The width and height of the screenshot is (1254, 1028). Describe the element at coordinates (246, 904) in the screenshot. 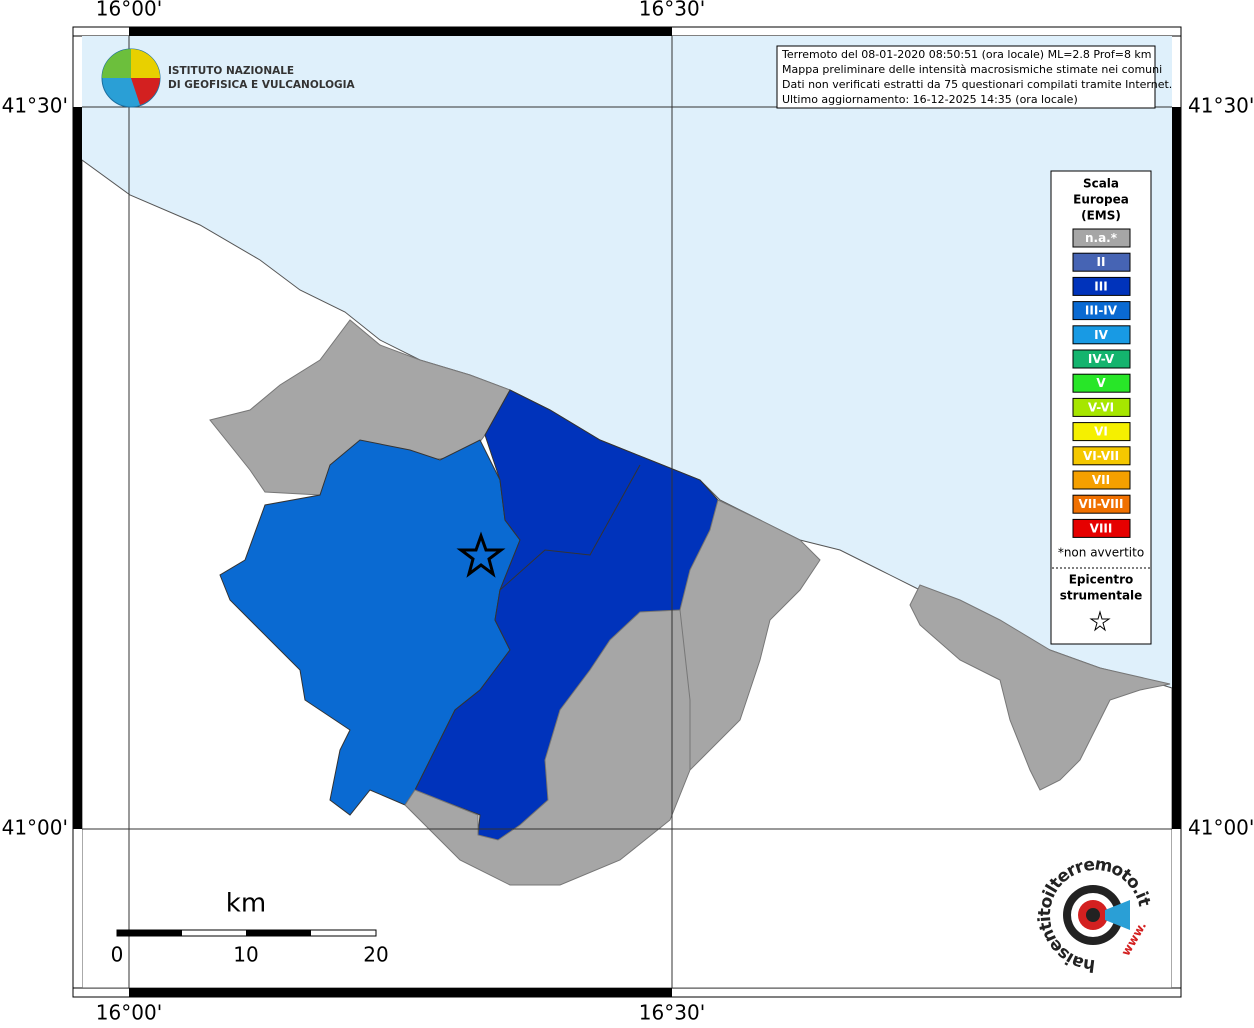

I see `scale-unit: km` at that location.